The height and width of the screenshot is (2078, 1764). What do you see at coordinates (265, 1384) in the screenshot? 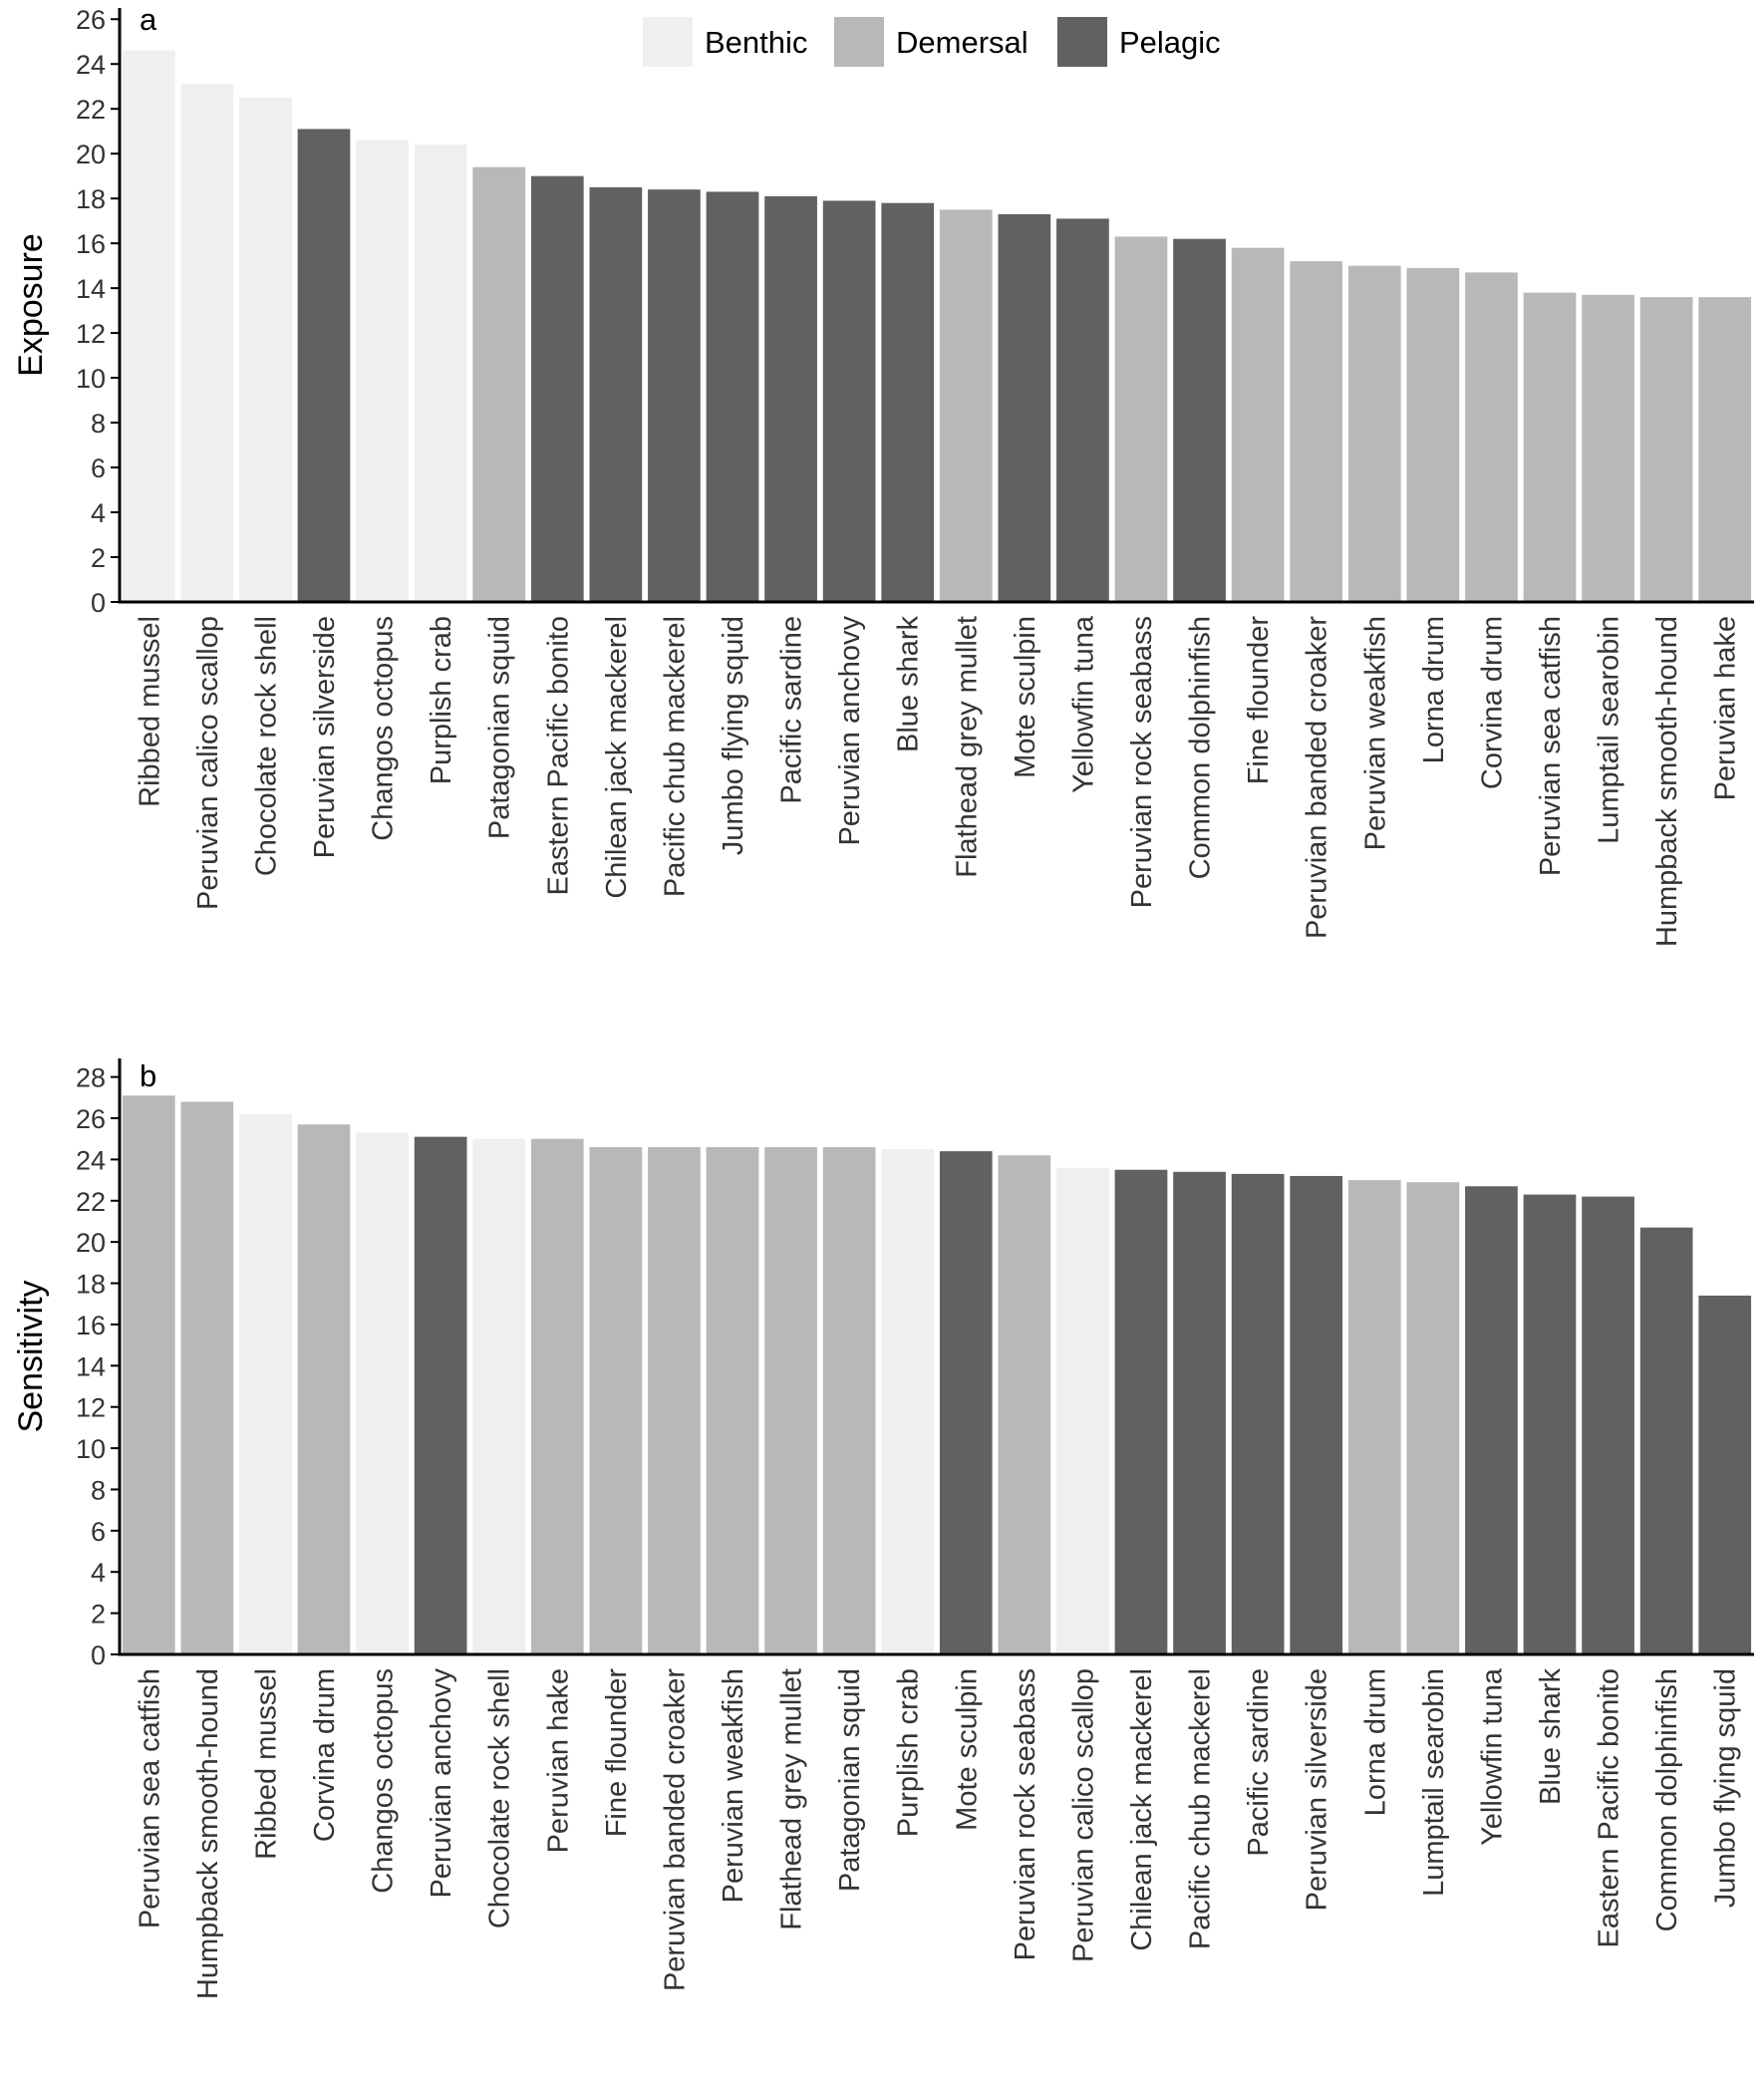
I see `sensitivity-bar-ribbed-mussel` at bounding box center [265, 1384].